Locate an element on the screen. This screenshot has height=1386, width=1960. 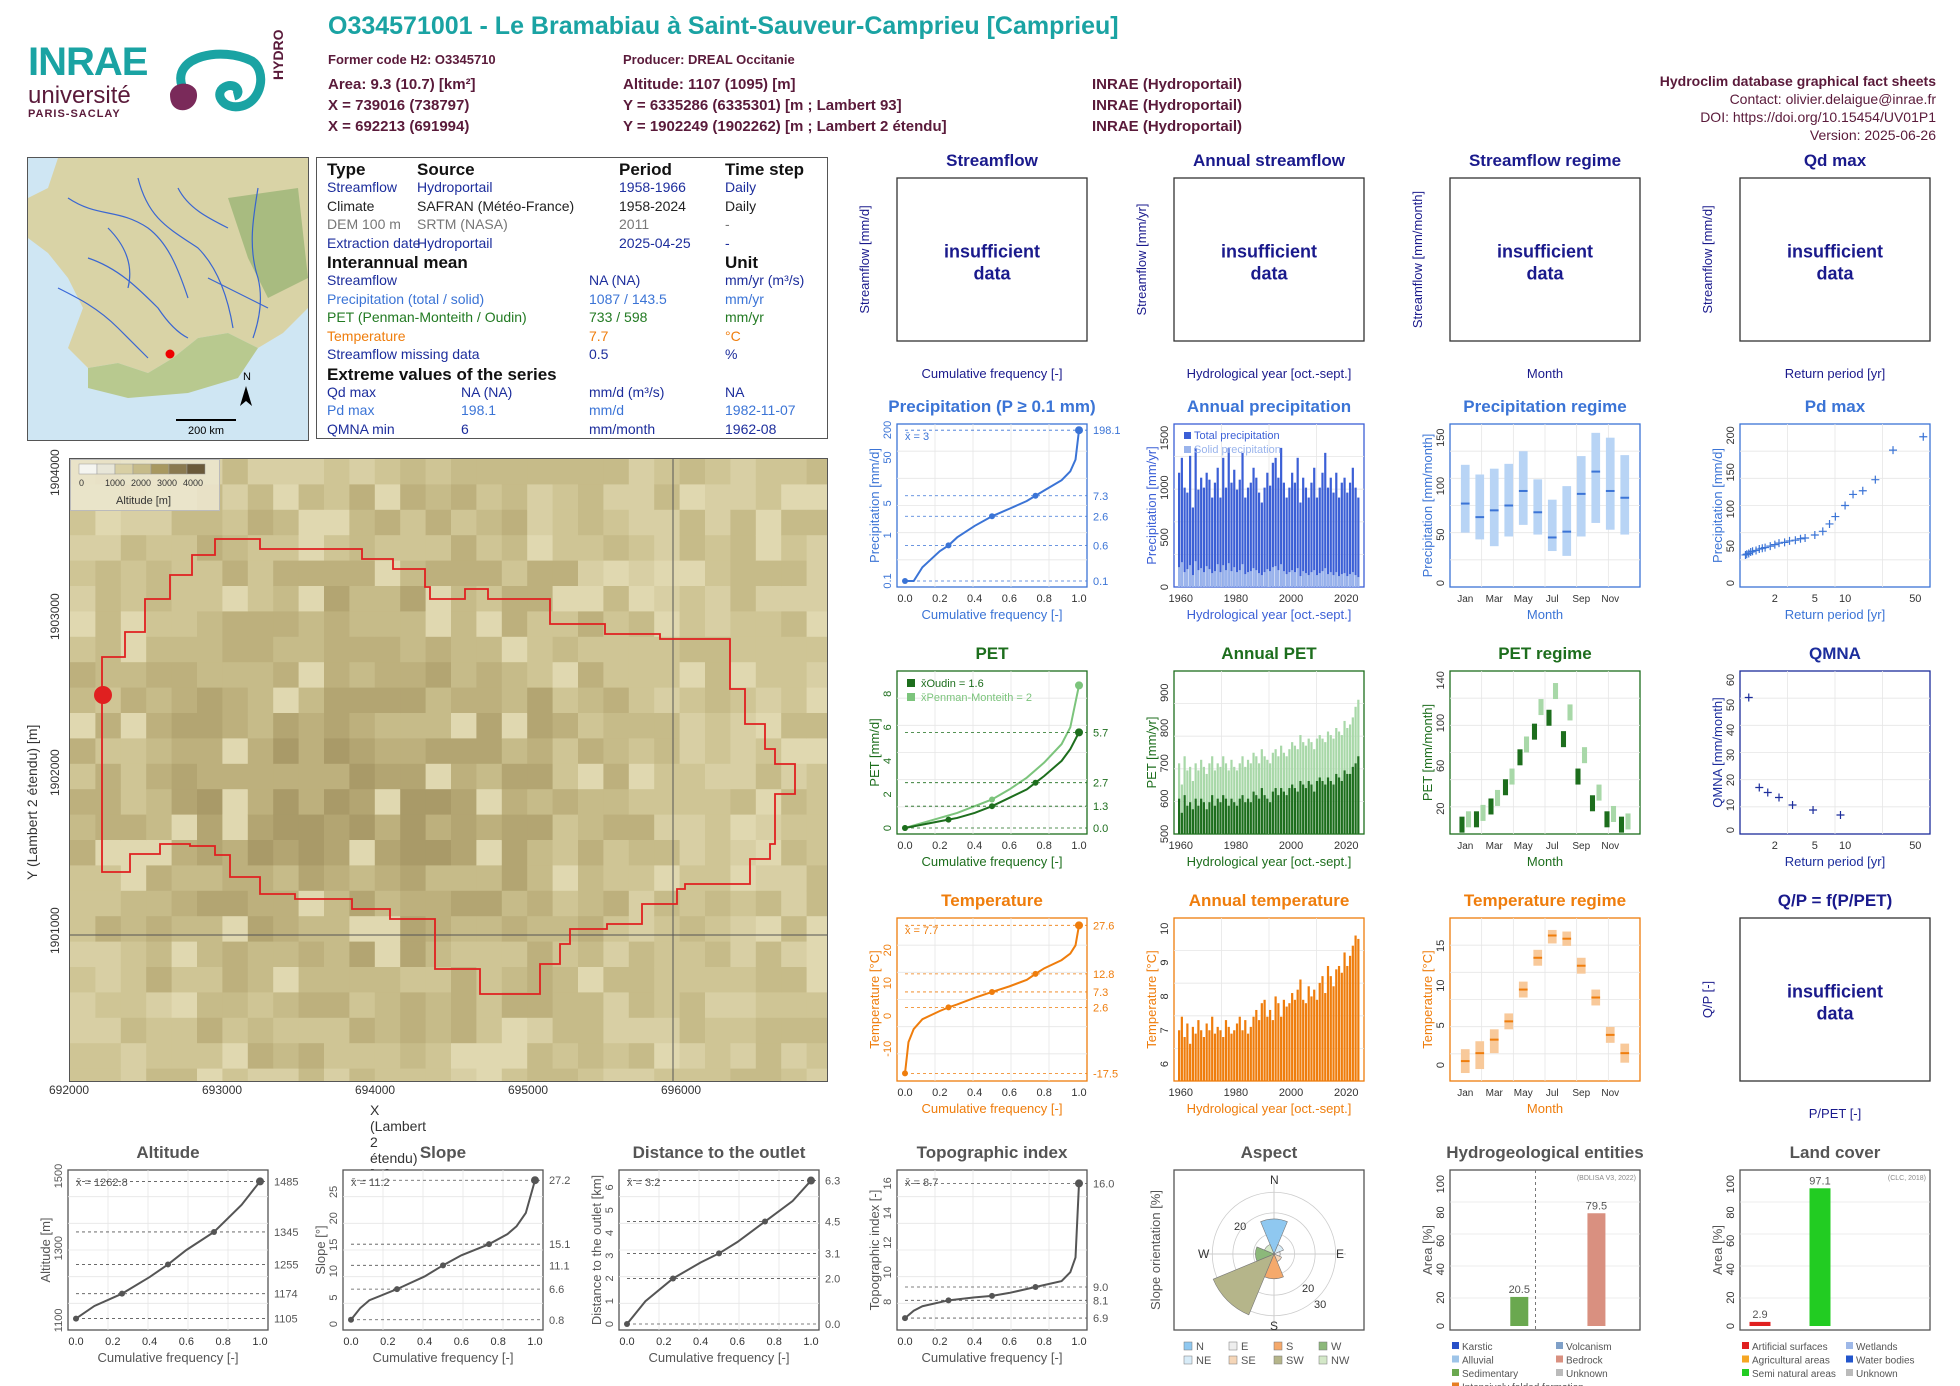
cdf-line is located at coordinates (719, 1252).